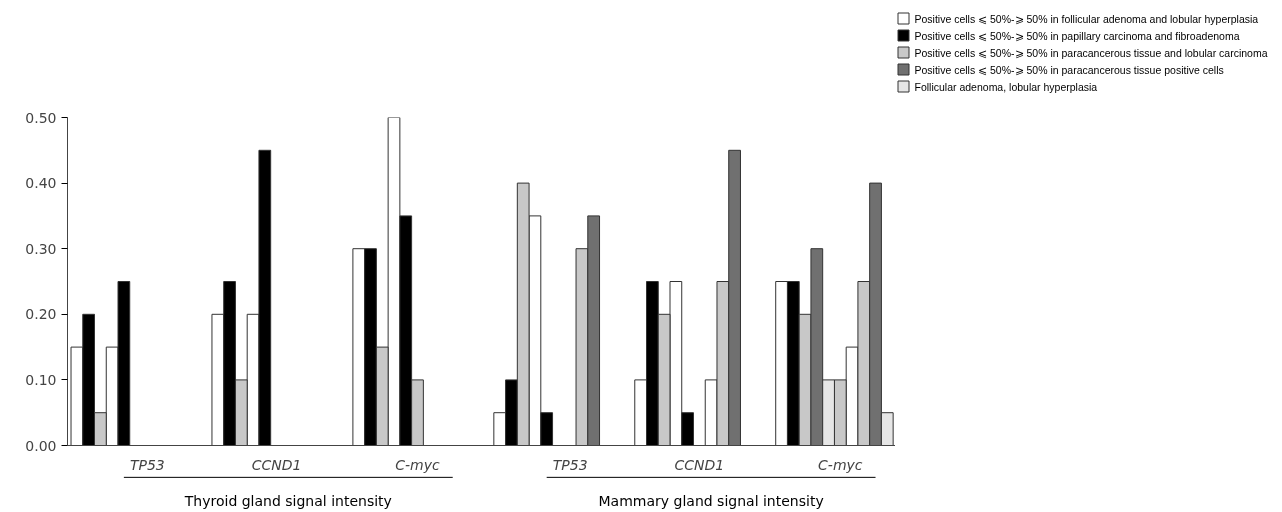  Describe the element at coordinates (41, 445) in the screenshot. I see `y-tick-label: 0.00` at that location.